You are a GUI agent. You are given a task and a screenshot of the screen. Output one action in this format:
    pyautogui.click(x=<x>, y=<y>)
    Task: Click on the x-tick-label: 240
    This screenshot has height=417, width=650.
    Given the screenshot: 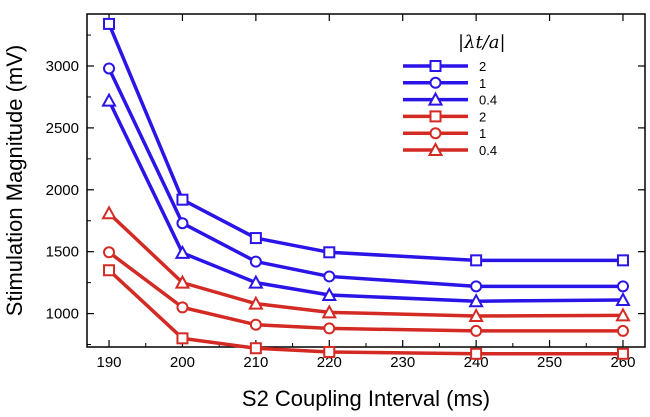 What is the action you would take?
    pyautogui.click(x=476, y=362)
    